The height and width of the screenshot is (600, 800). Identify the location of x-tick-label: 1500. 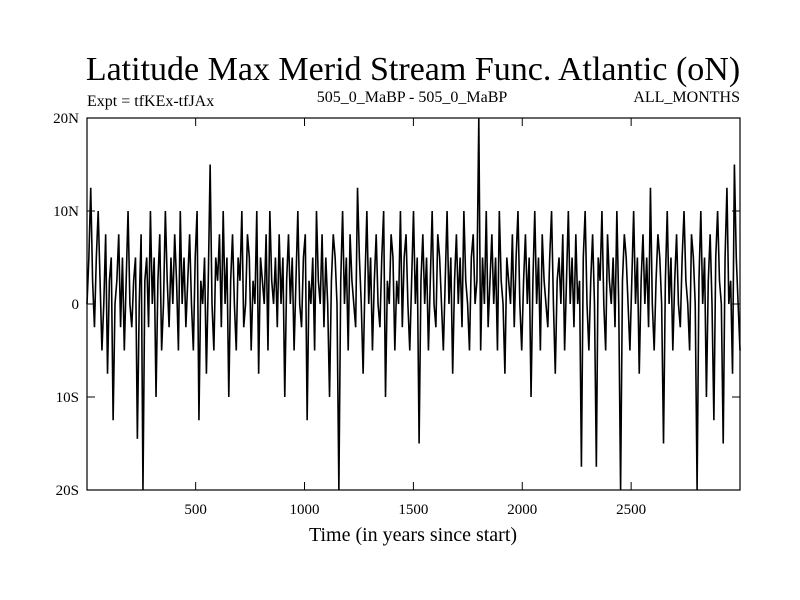
(413, 510).